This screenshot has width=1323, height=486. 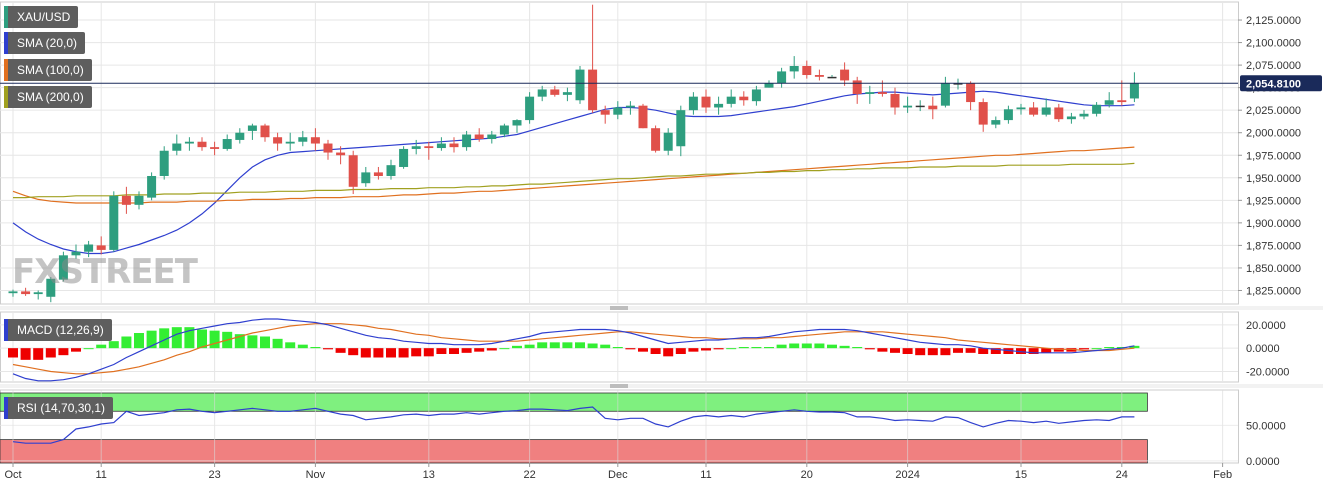 I want to click on legend-sma-200: SMA (200,0), so click(x=48, y=97).